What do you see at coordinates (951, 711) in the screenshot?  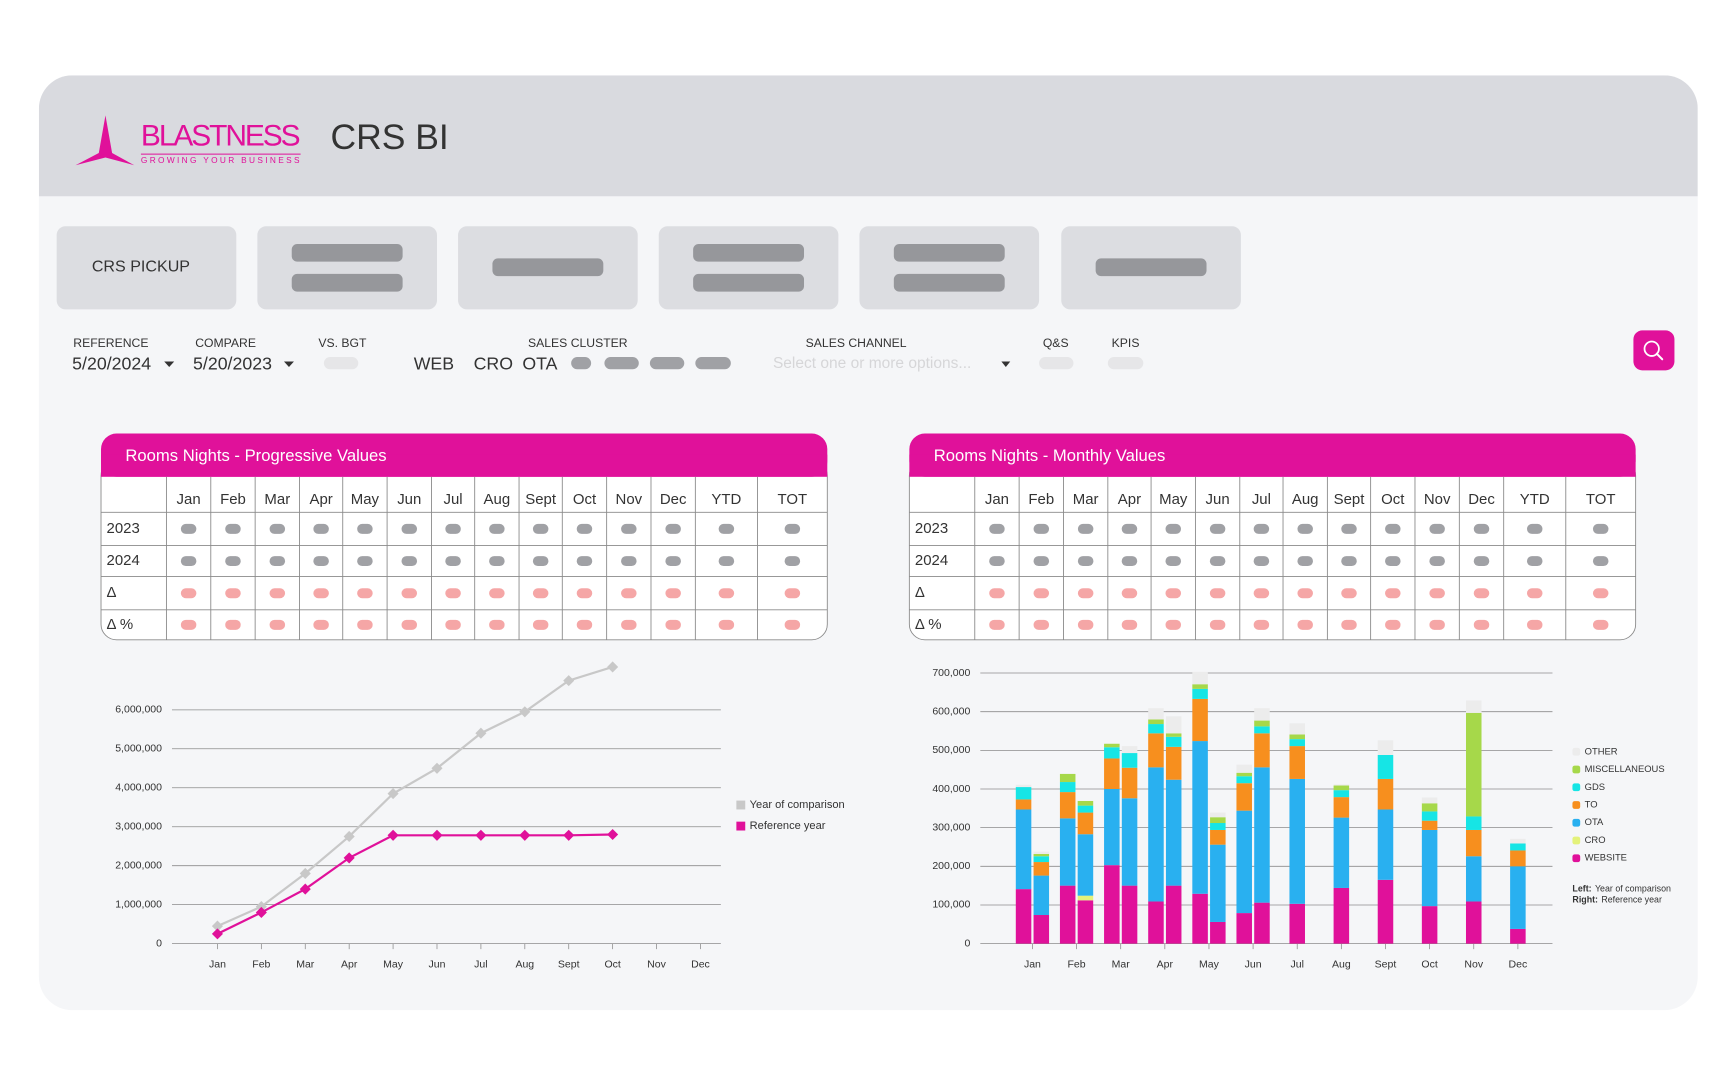 I see `y-tick-label: 600,000` at bounding box center [951, 711].